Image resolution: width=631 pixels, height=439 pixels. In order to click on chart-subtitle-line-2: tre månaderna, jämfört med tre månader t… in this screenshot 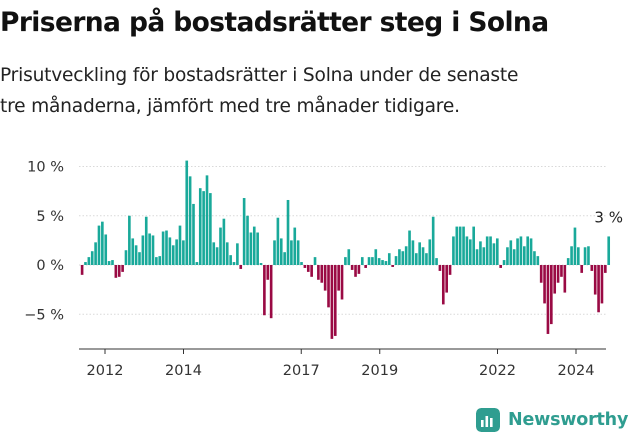, I will do `click(230, 106)`.